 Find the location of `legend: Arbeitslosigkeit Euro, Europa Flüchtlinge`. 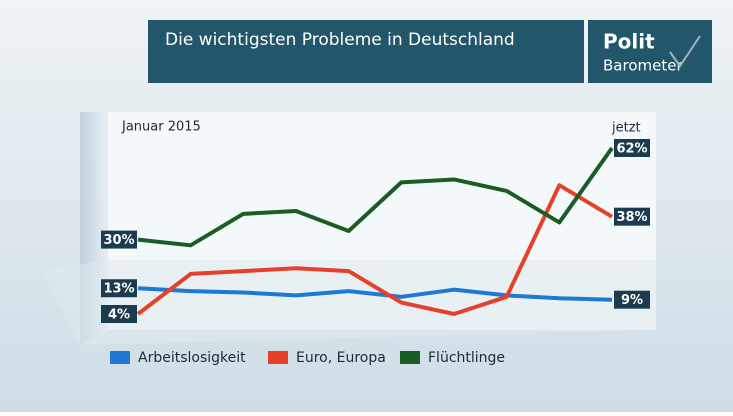

legend: Arbeitslosigkeit Euro, Europa Flüchtlinge is located at coordinates (307, 358).